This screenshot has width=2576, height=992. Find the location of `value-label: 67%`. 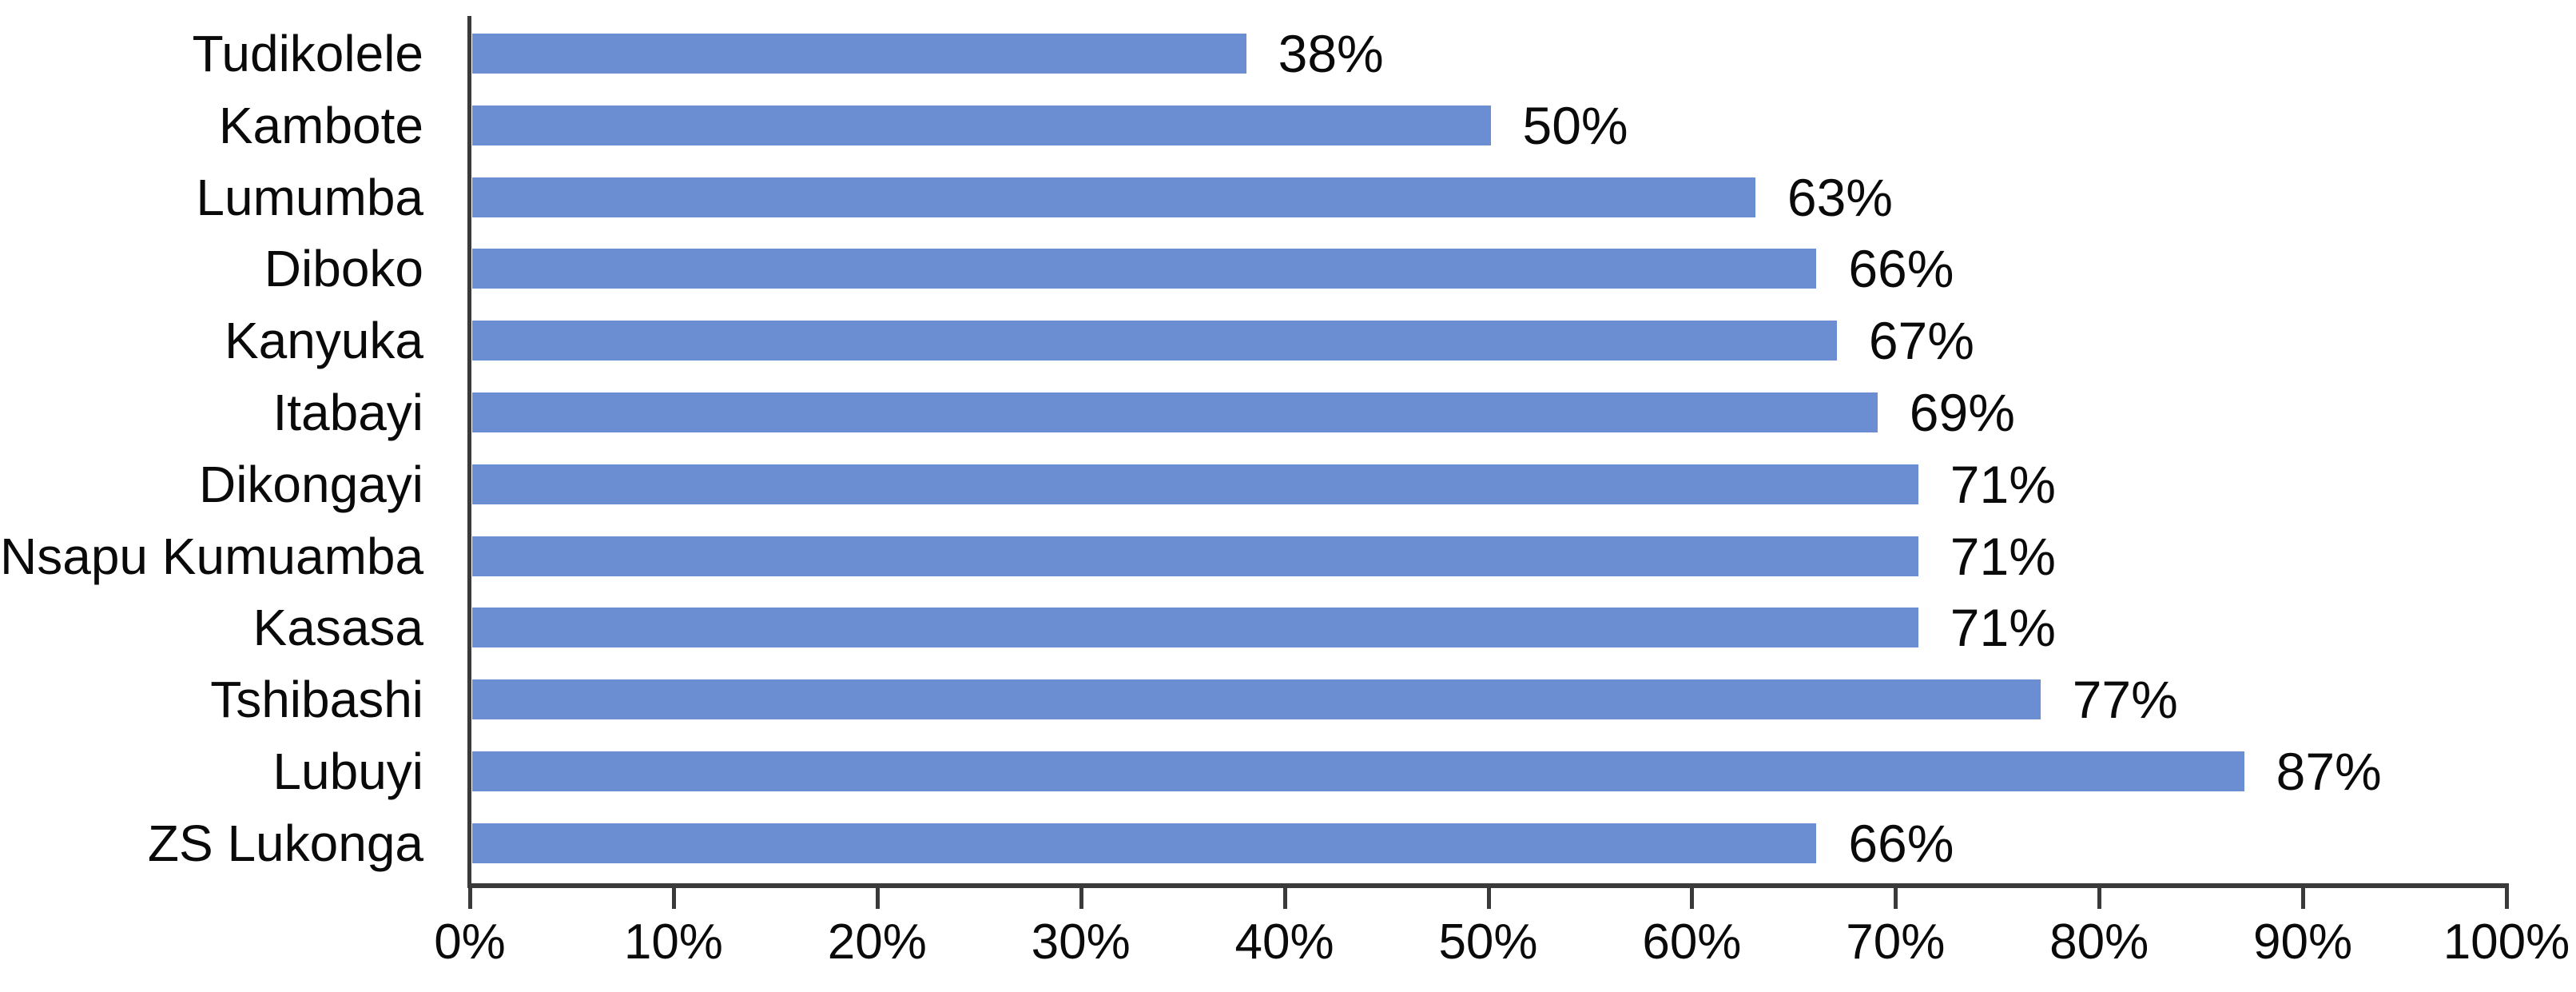

value-label: 67% is located at coordinates (1921, 341).